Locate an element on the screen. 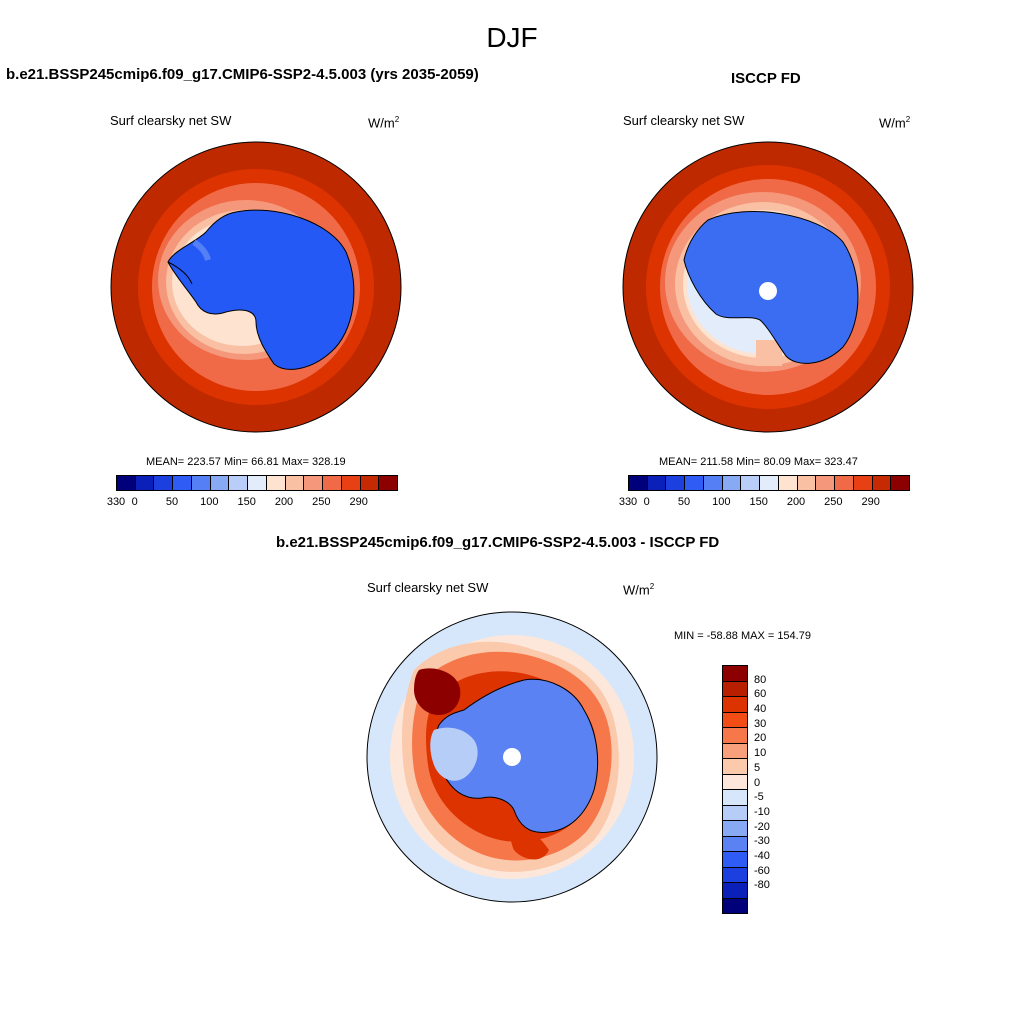  model-colorbar is located at coordinates (257, 483).